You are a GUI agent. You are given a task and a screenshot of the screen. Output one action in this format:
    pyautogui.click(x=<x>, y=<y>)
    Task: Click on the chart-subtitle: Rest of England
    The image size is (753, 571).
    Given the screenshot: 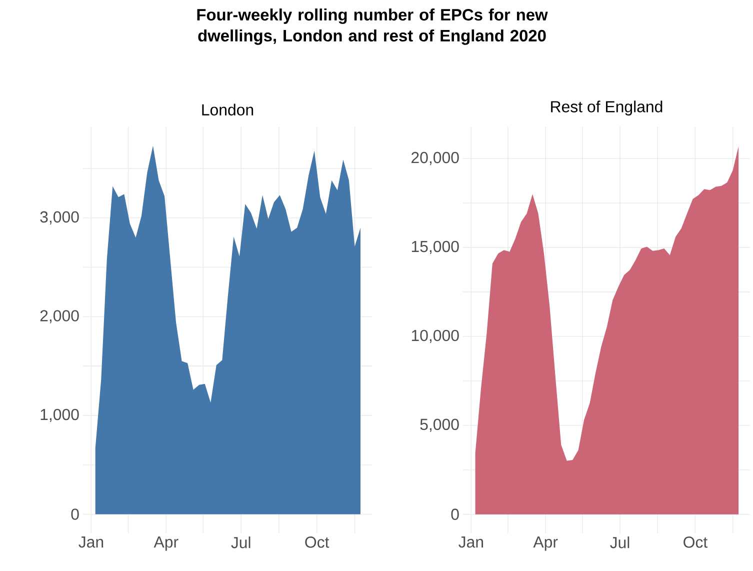 What is the action you would take?
    pyautogui.click(x=606, y=108)
    